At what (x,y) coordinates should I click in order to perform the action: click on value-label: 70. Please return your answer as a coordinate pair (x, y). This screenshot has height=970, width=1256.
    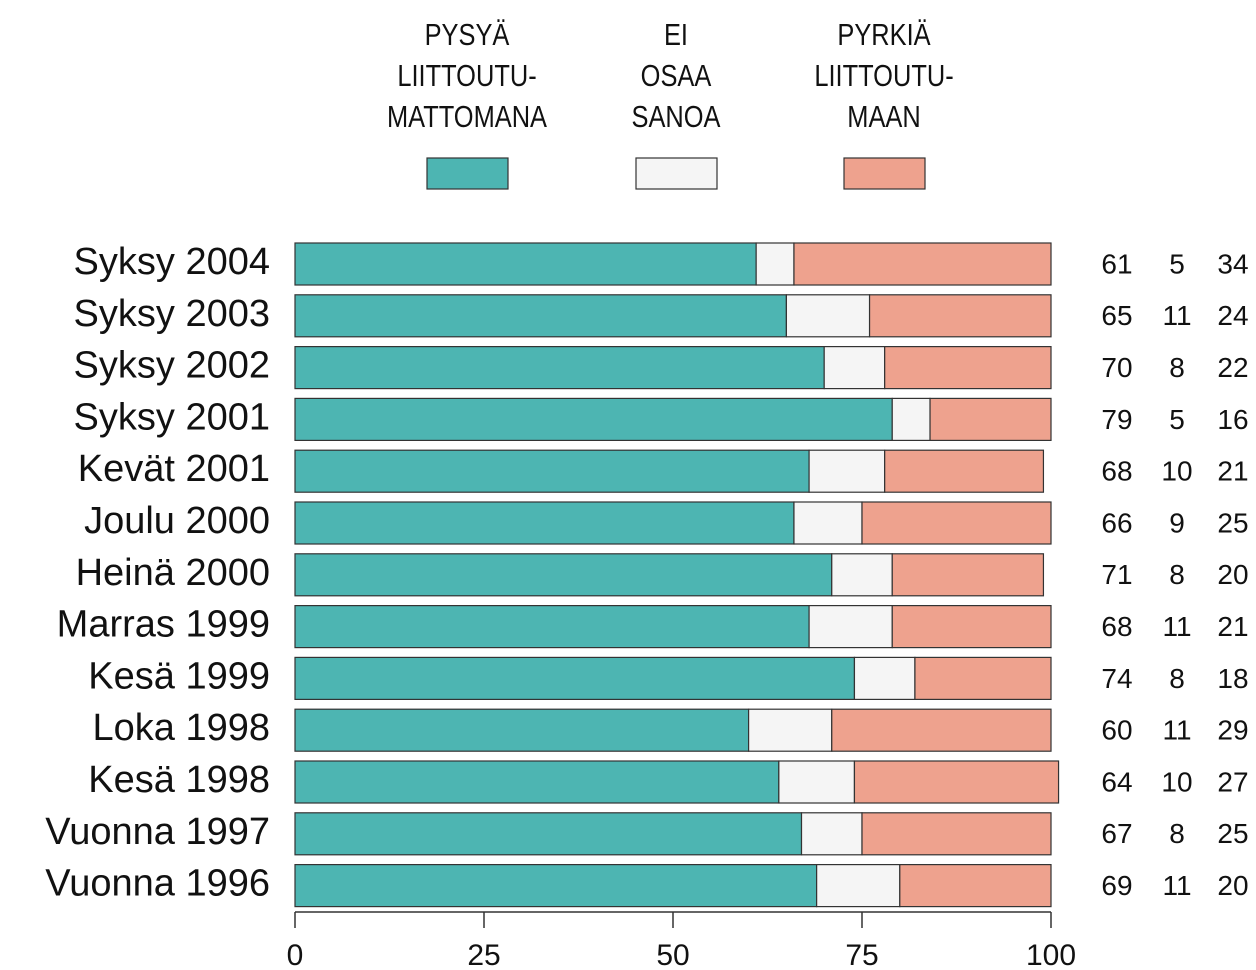
    Looking at the image, I should click on (1116, 367).